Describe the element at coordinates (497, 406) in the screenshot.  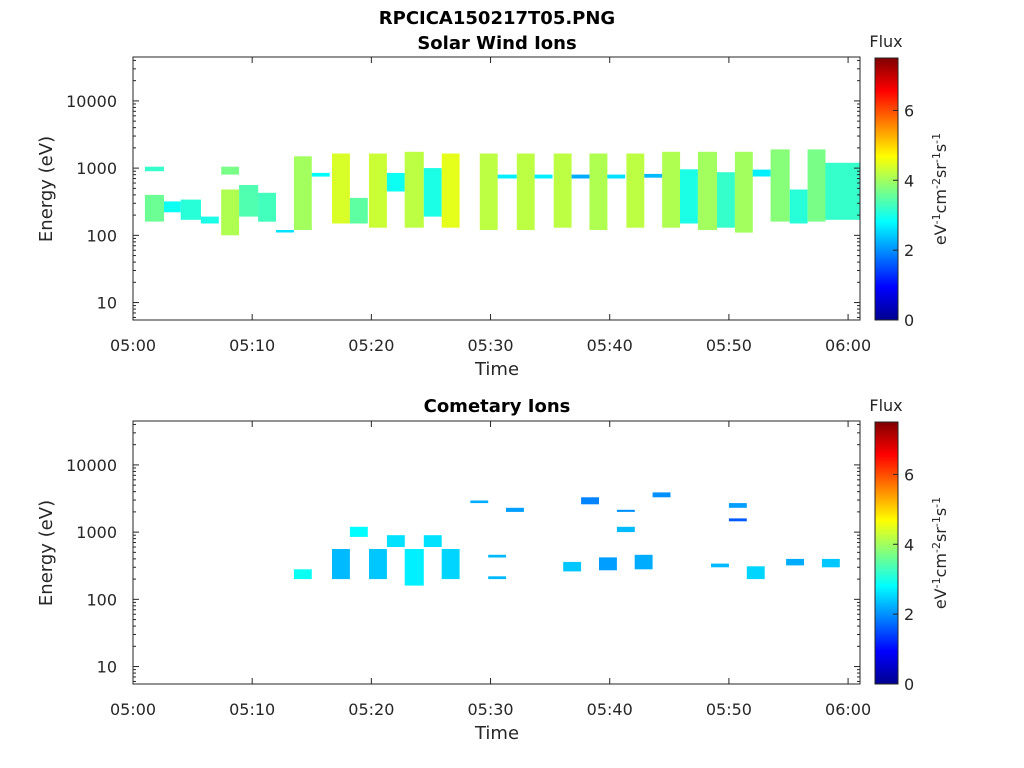
I see `panel-title: Cometary Ions` at that location.